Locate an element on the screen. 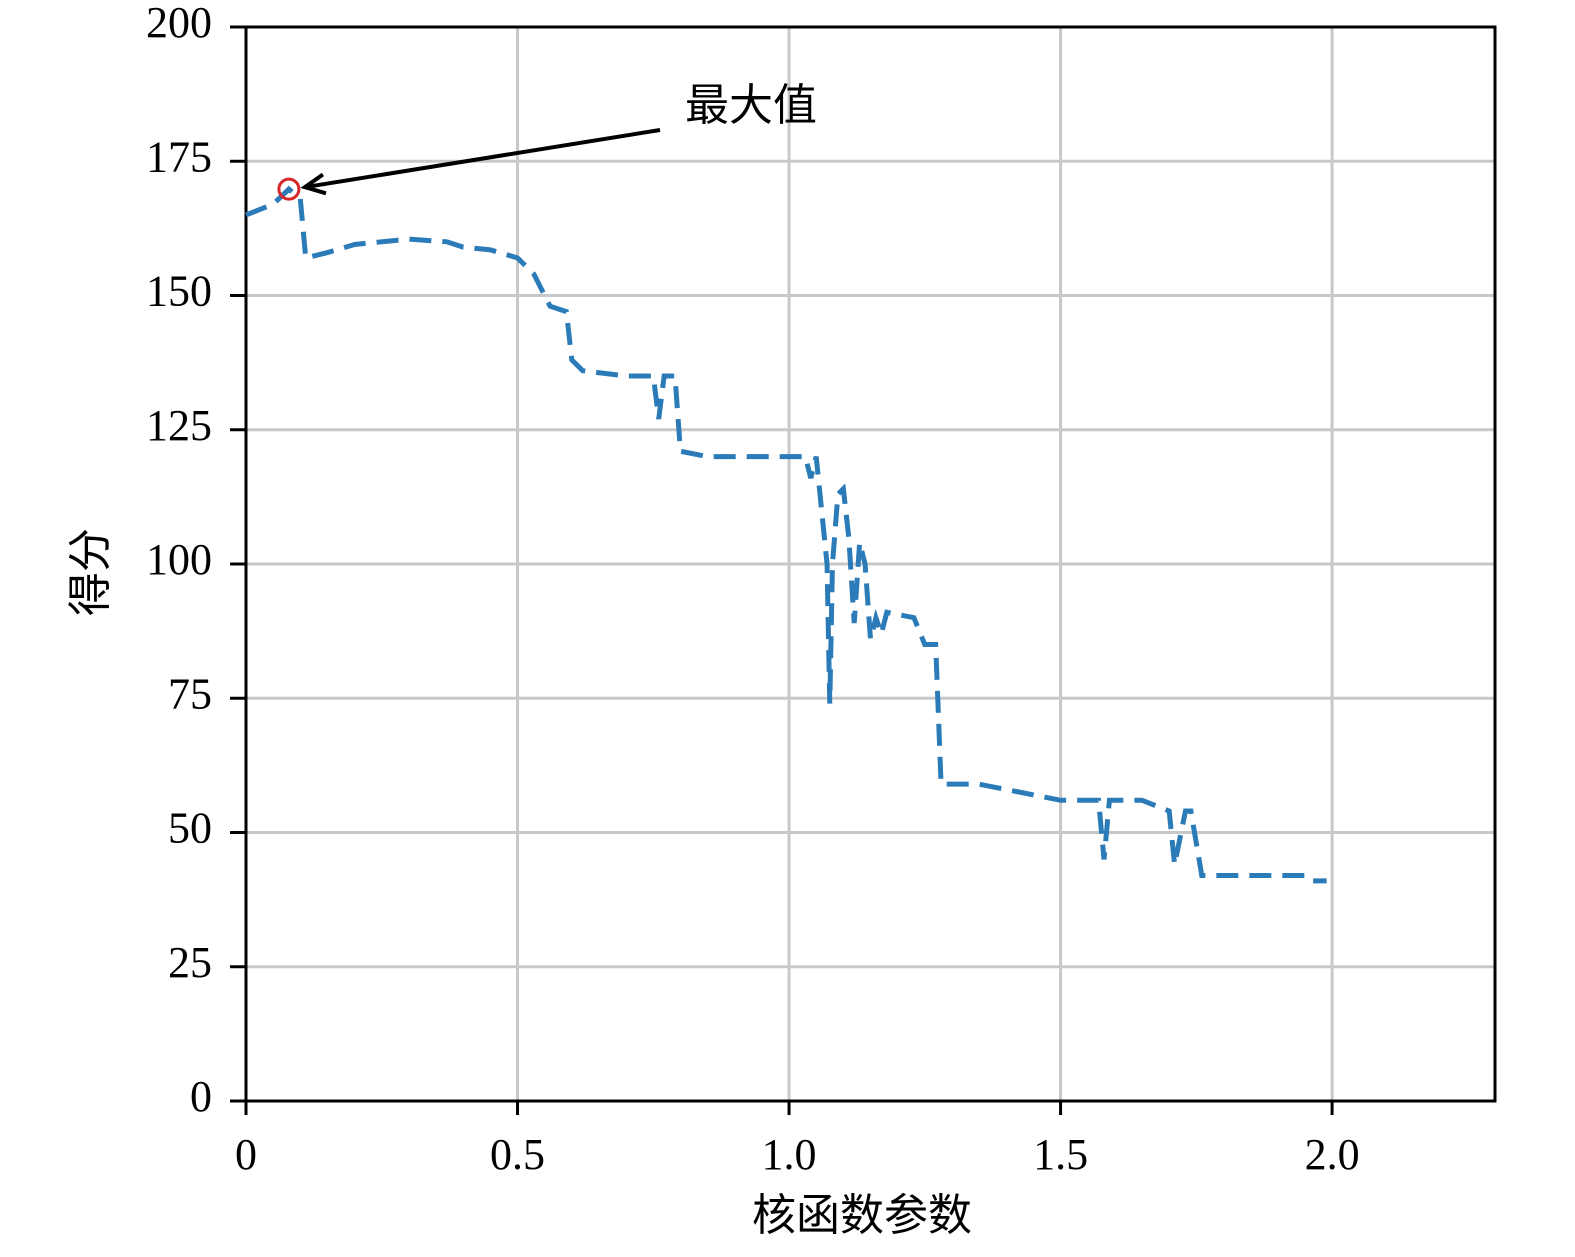 This screenshot has width=1575, height=1257. max-marker is located at coordinates (289, 189).